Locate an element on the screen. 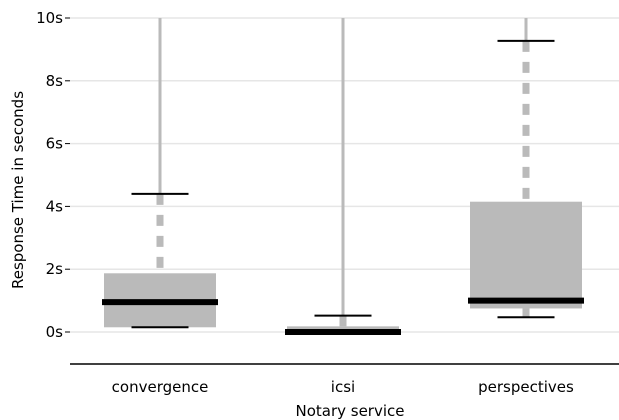 The image size is (619, 420). y-tick-label: 4s is located at coordinates (55, 206).